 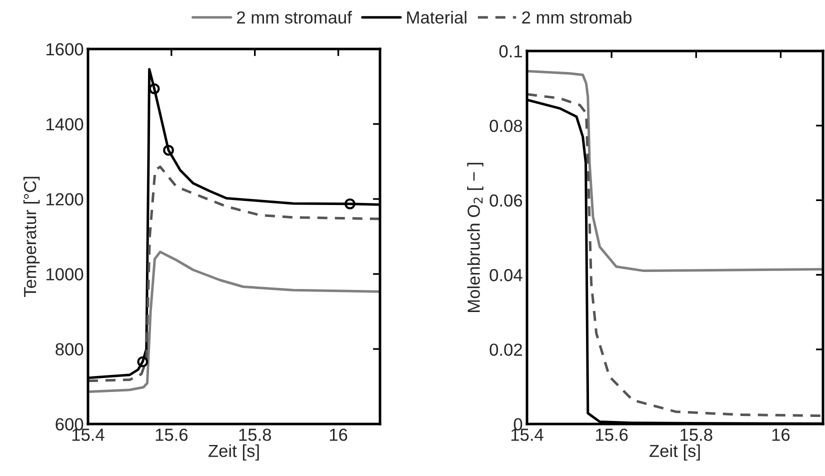 I want to click on legend-label: 2 mm stromauf, so click(x=294, y=17).